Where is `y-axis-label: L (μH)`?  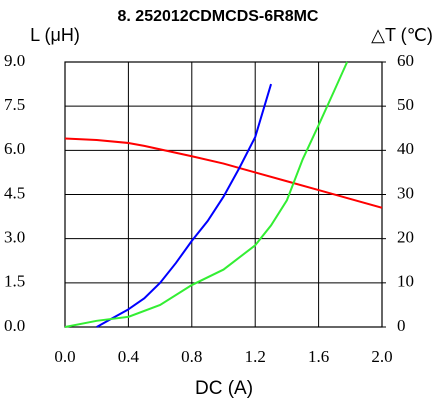 y-axis-label: L (μH) is located at coordinates (55, 35).